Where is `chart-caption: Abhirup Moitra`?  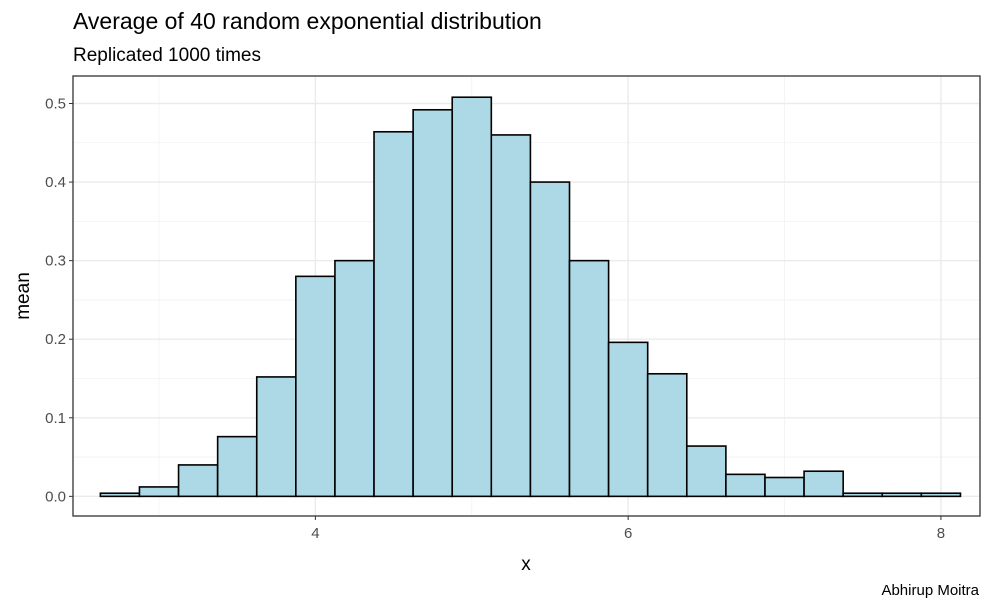
chart-caption: Abhirup Moitra is located at coordinates (930, 590).